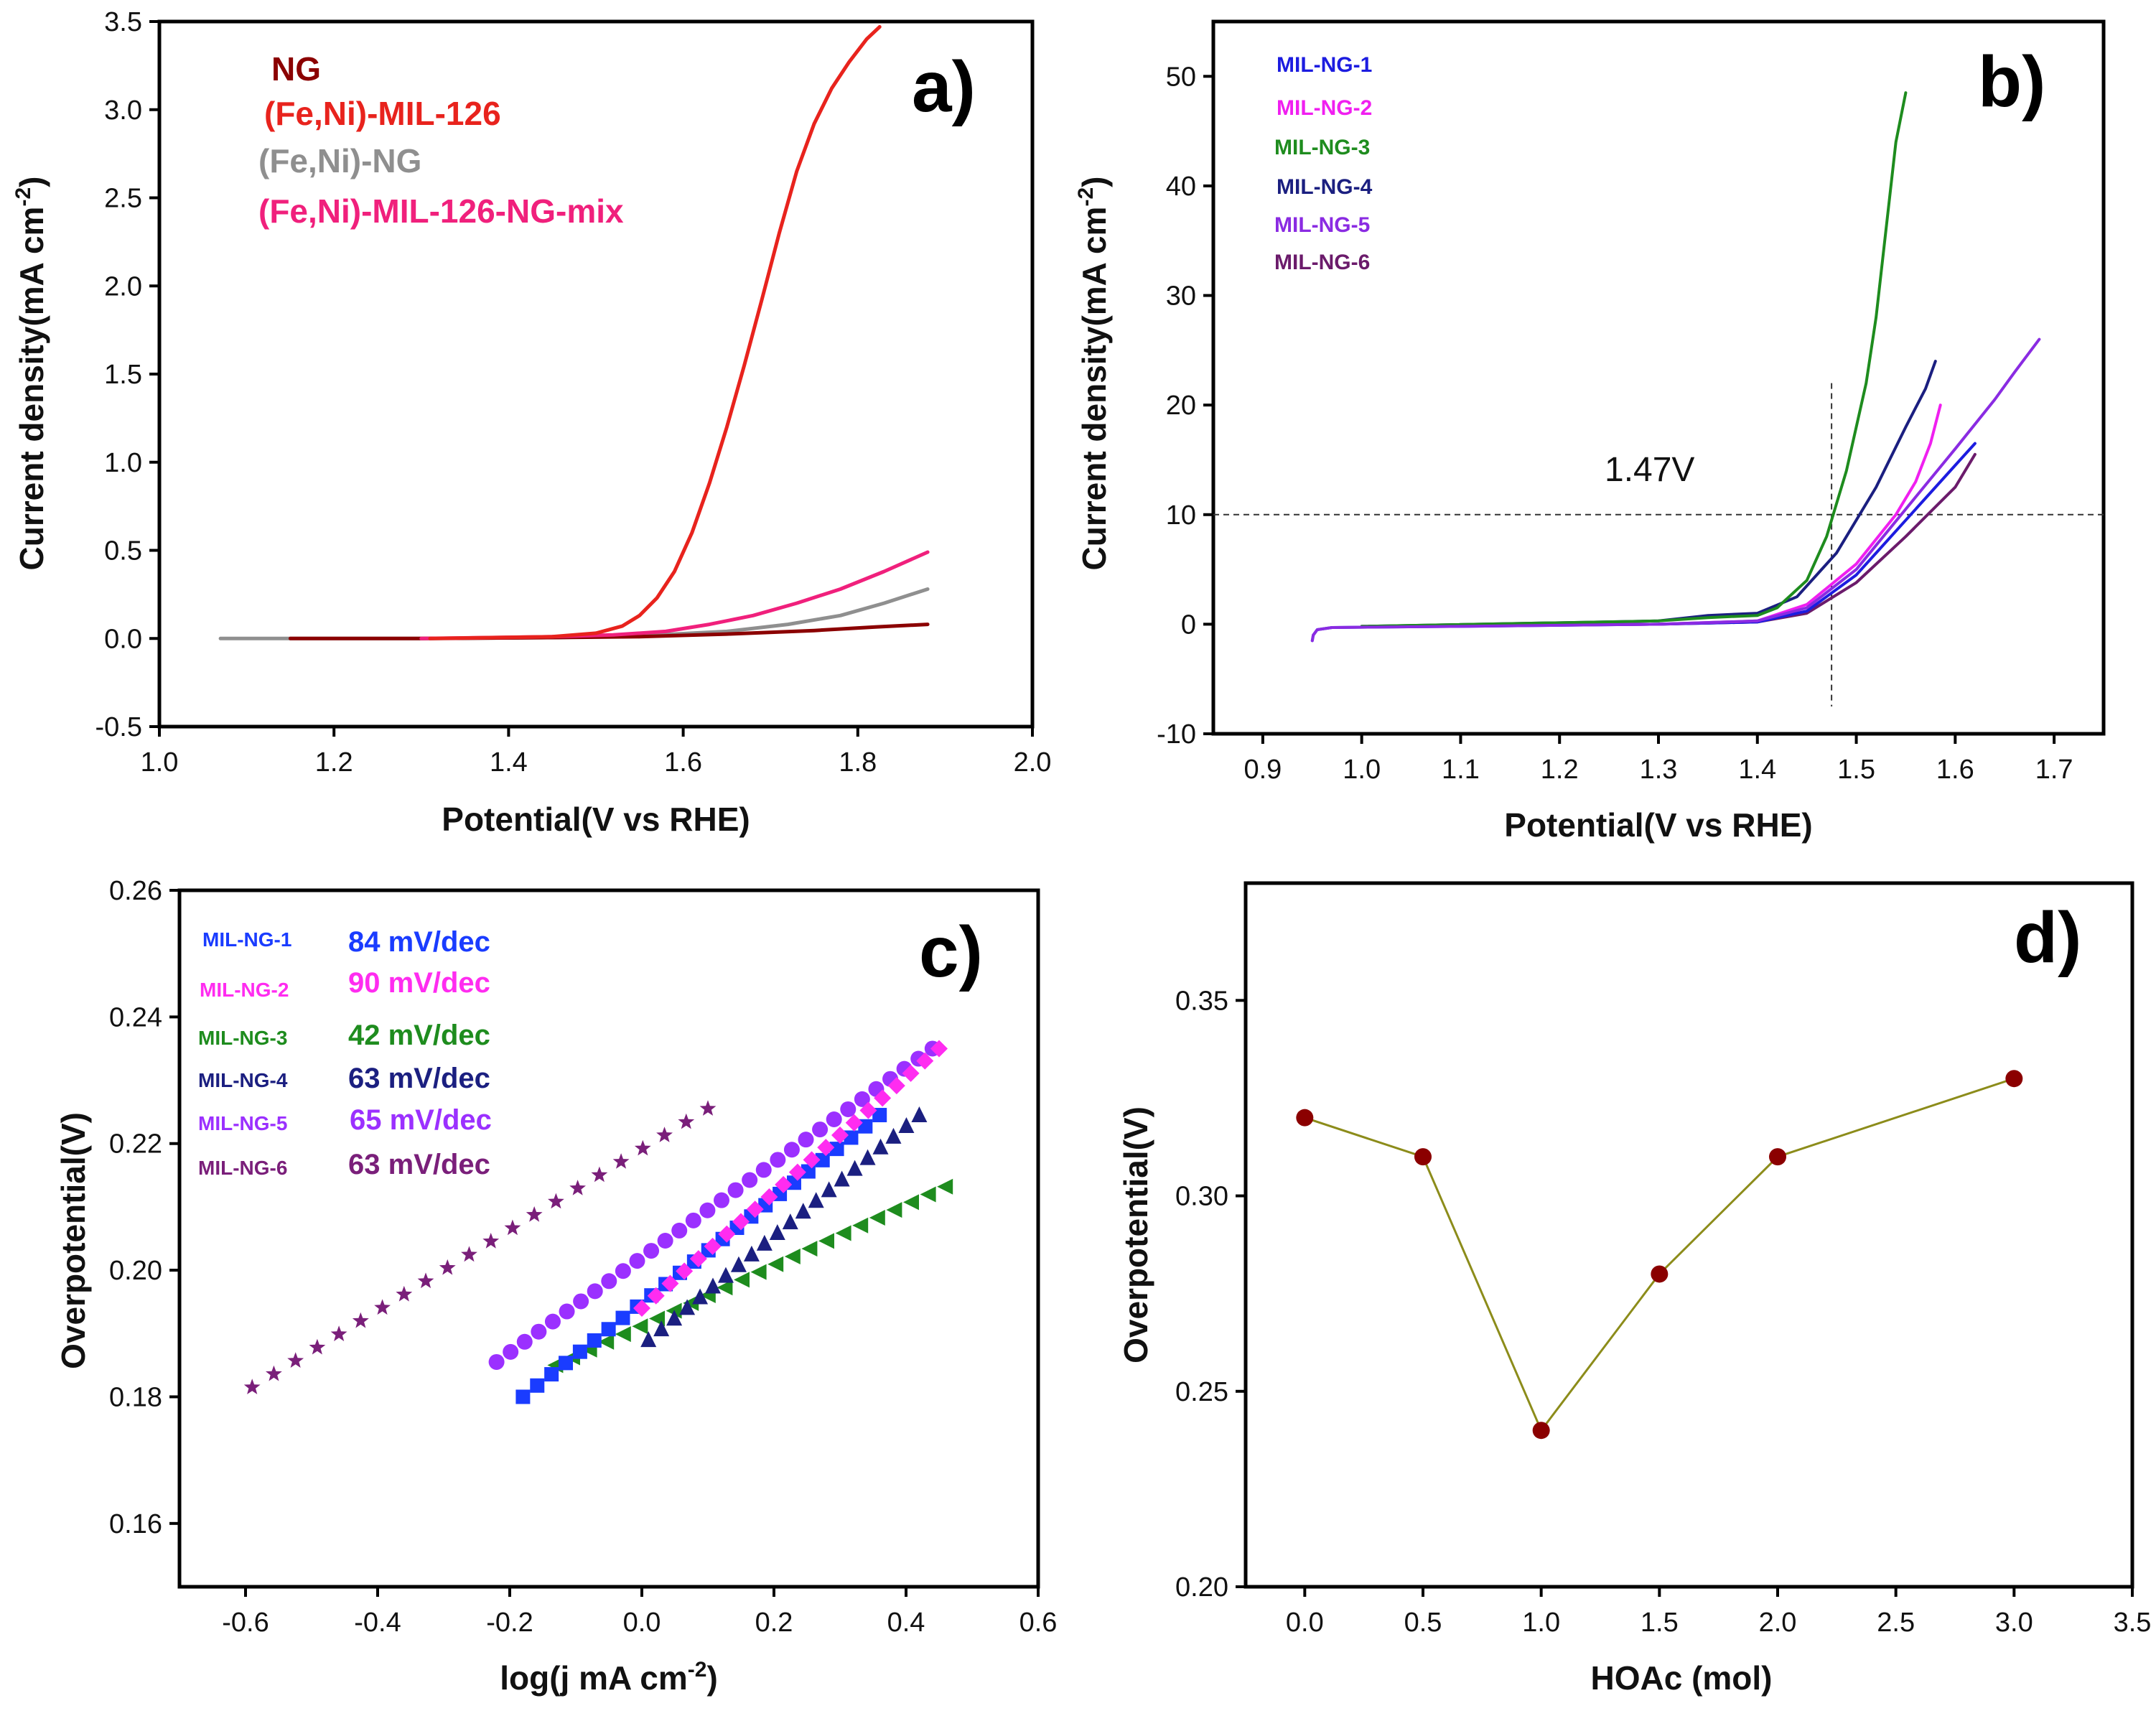 This screenshot has width=2156, height=1716. What do you see at coordinates (296, 69) in the screenshot?
I see `legend-entry: NG` at bounding box center [296, 69].